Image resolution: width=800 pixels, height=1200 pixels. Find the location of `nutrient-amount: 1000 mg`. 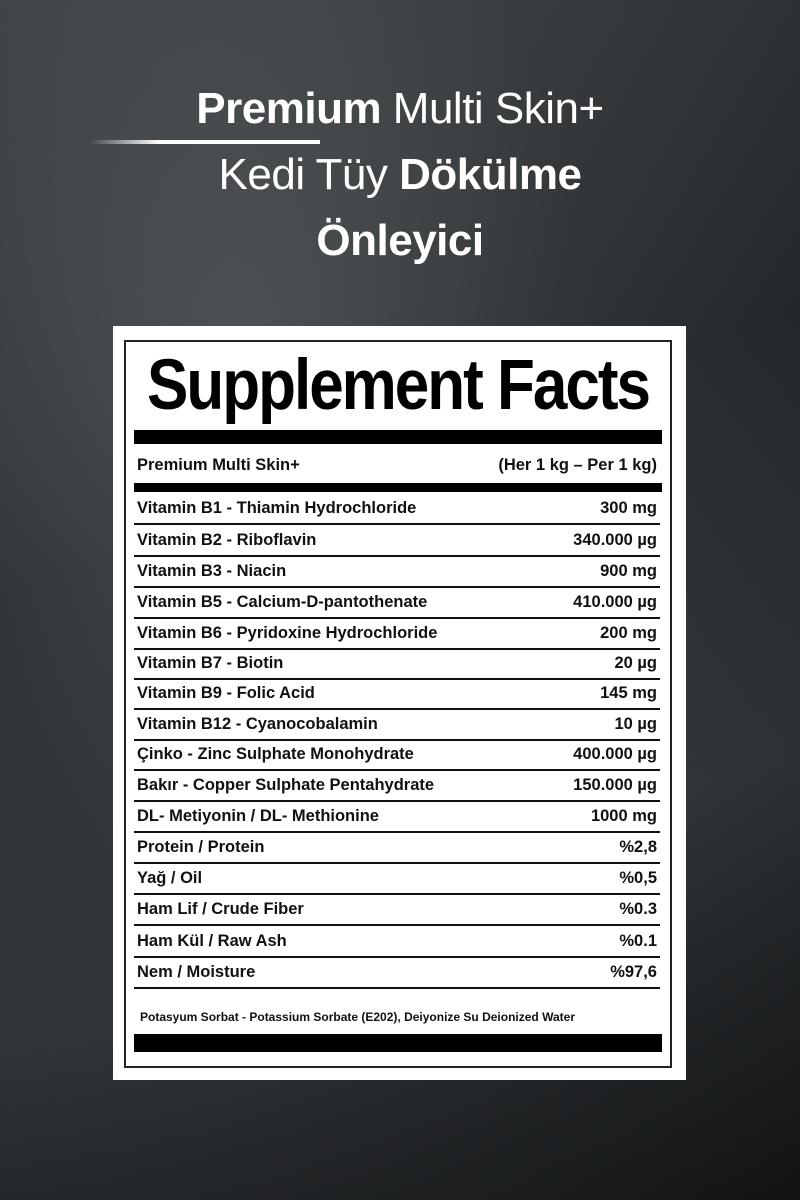

nutrient-amount: 1000 mg is located at coordinates (623, 816).